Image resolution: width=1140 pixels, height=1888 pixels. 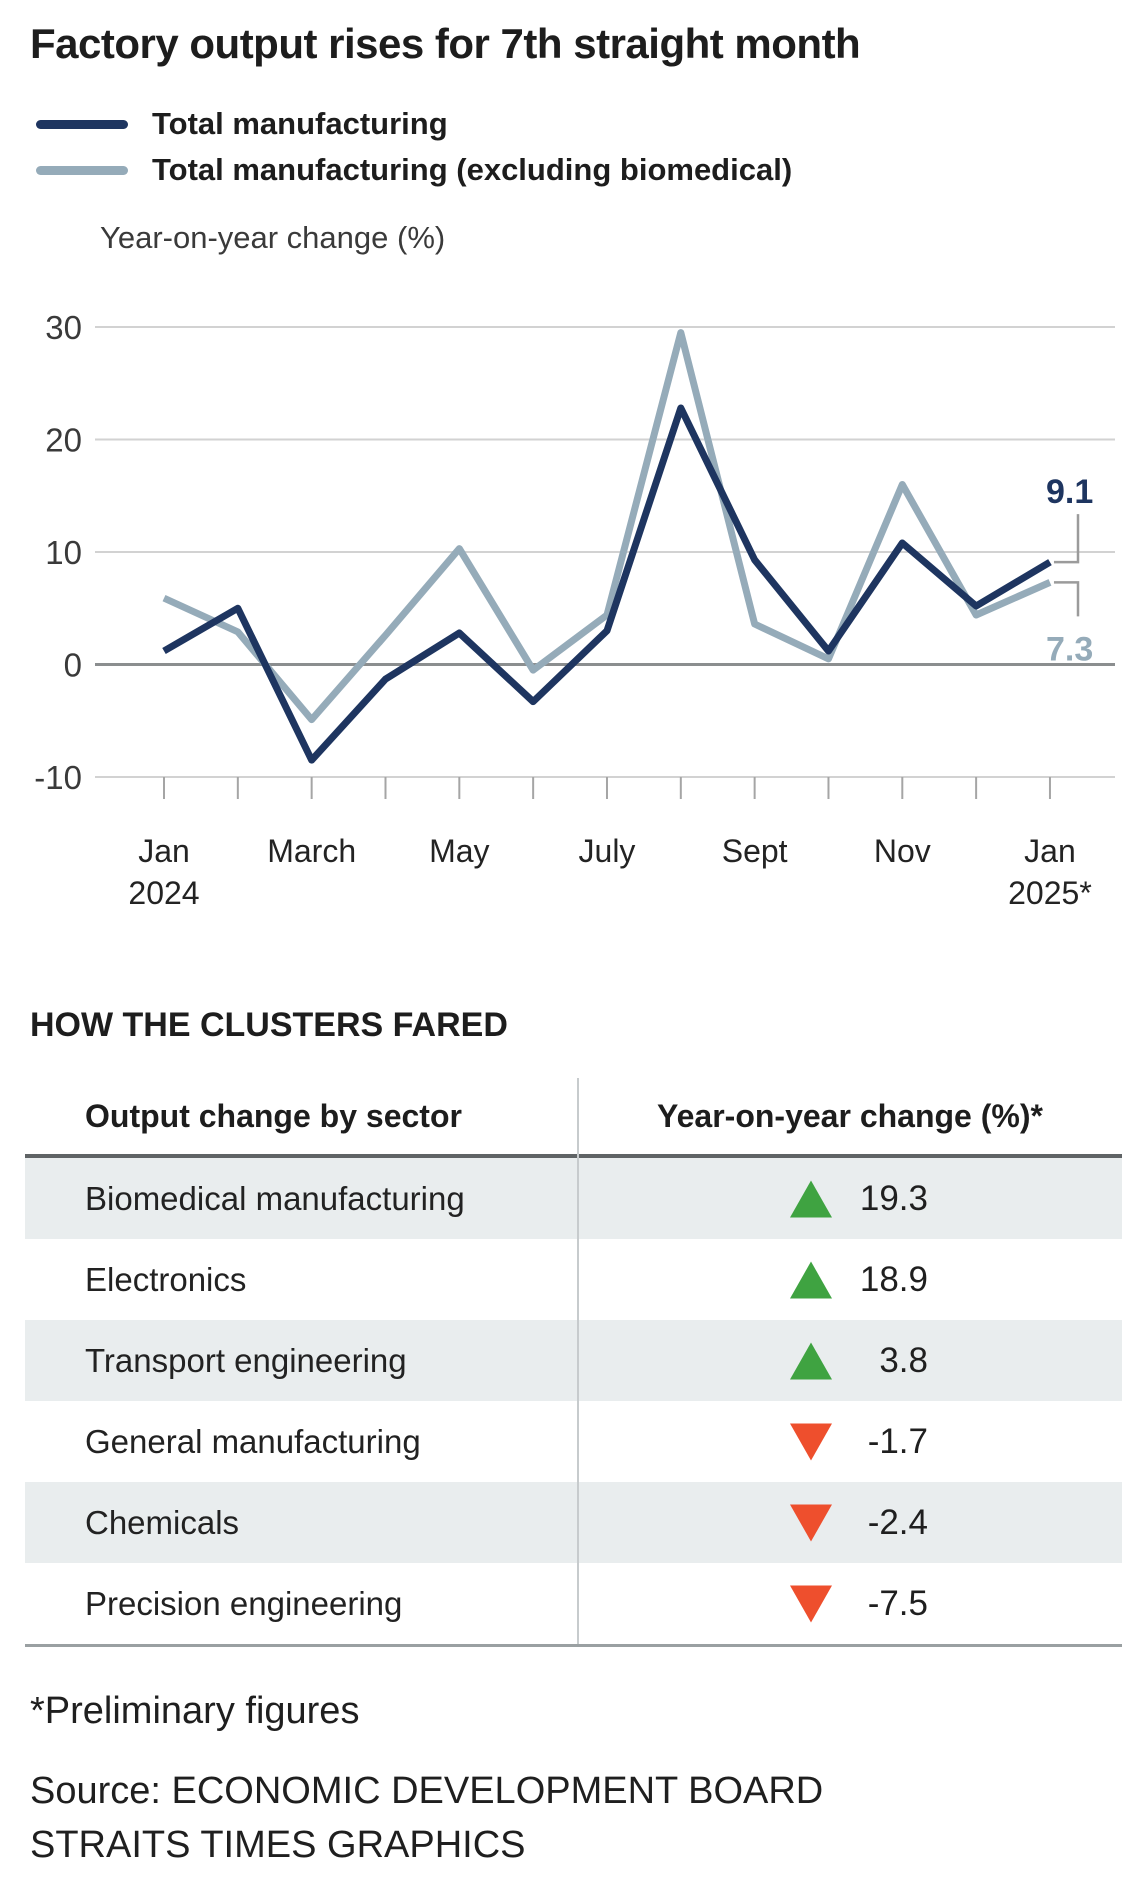 What do you see at coordinates (573, 1603) in the screenshot?
I see `table-row: Precision engineering -7.5` at bounding box center [573, 1603].